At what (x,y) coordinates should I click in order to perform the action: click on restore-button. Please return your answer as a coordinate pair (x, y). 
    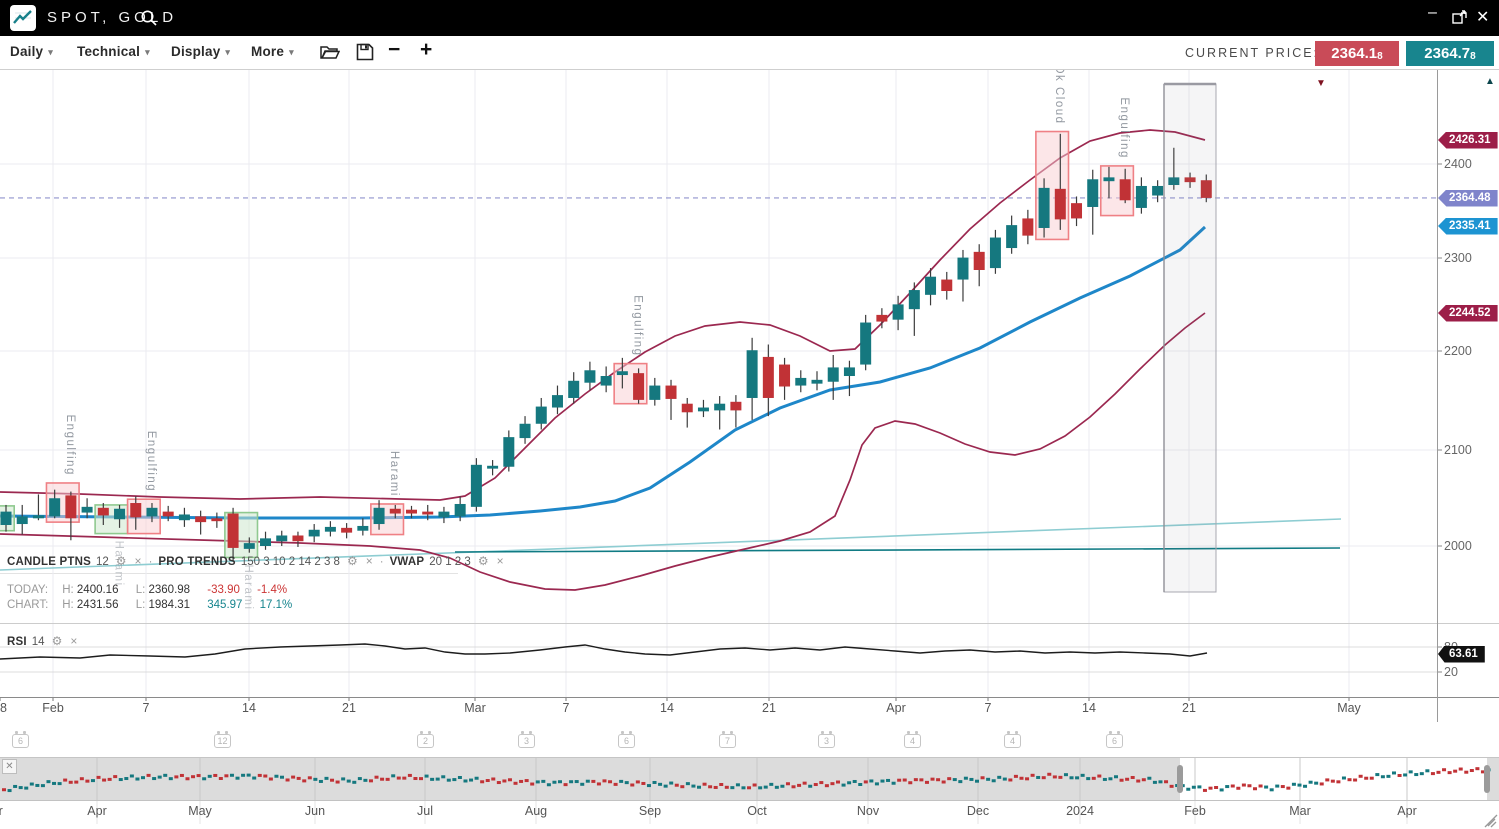
    Looking at the image, I should click on (1460, 19).